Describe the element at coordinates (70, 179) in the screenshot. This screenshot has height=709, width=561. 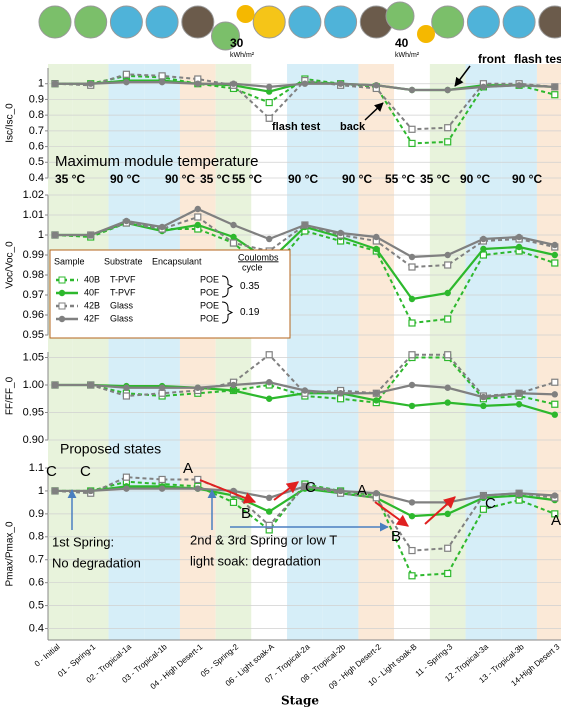
I see `temperature-label: 35 °C` at that location.